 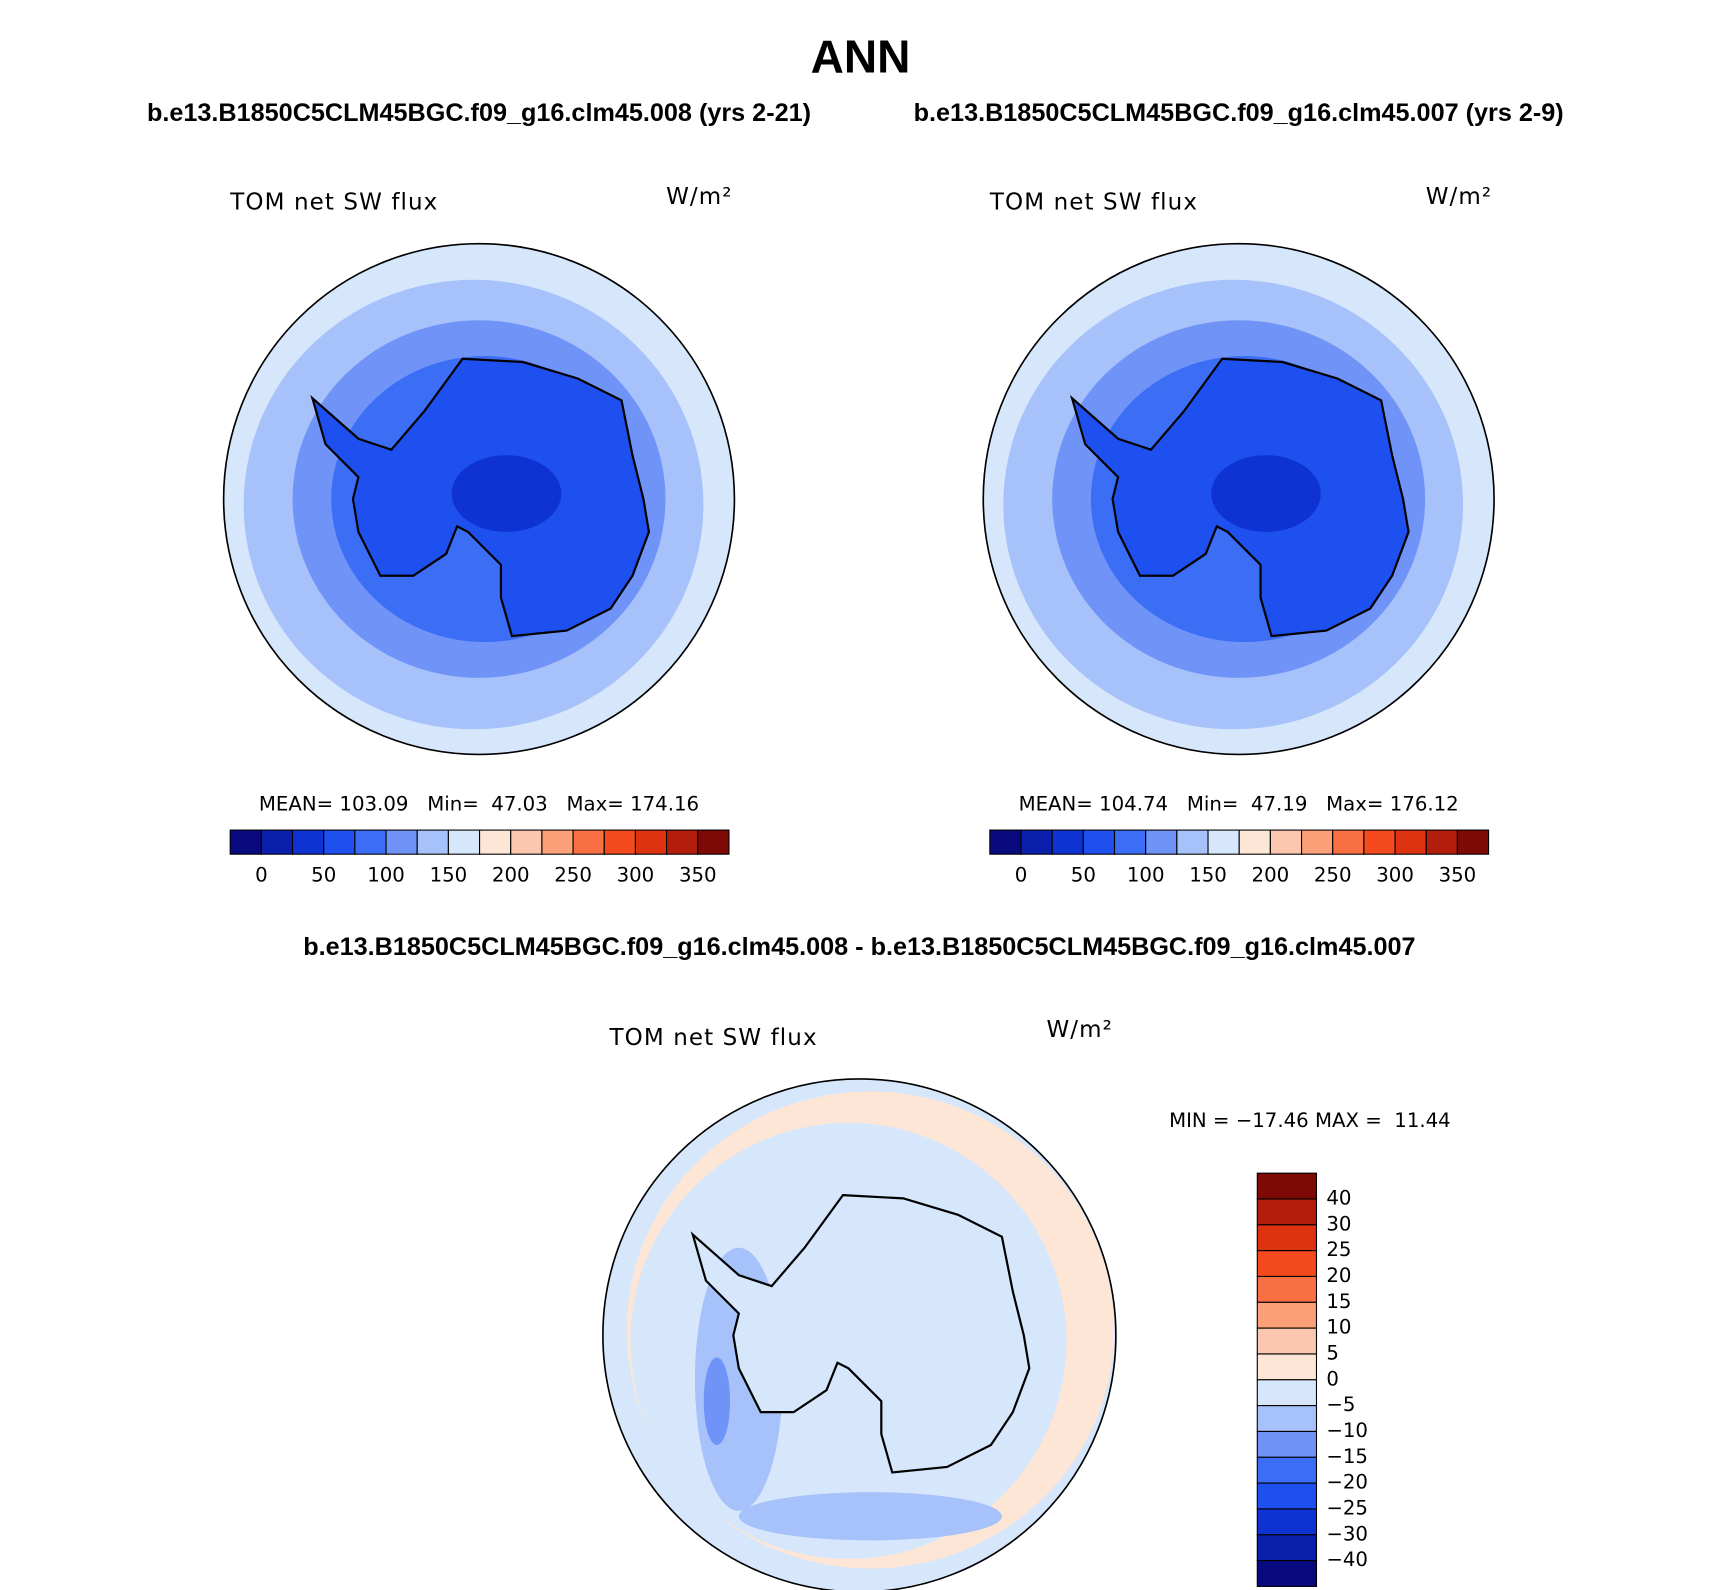 I want to click on continent, so click(x=860, y=1333).